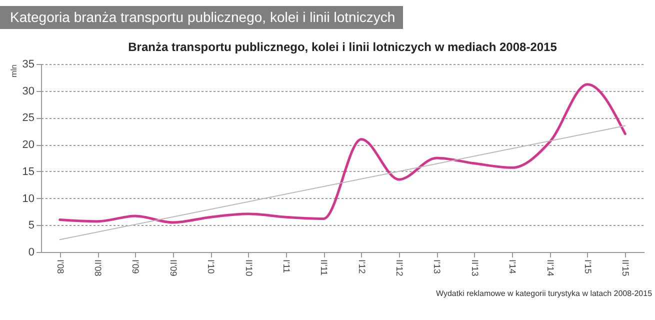 This screenshot has height=320, width=655. Describe the element at coordinates (28, 172) in the screenshot. I see `y-tick-label: 15` at that location.